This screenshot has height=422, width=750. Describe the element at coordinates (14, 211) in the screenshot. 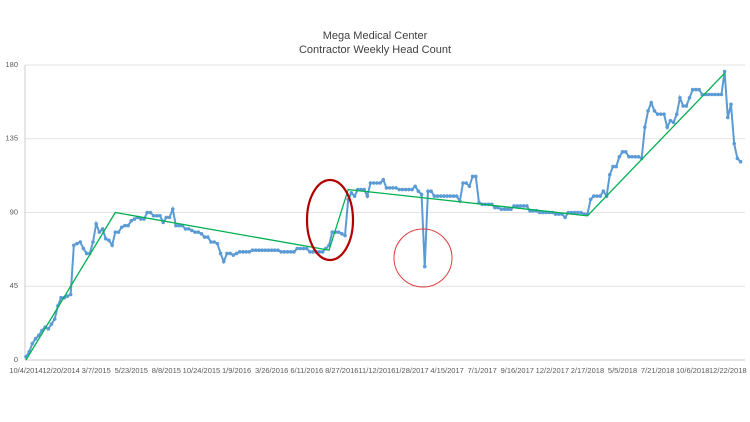

I see `y-tick-label: 90` at that location.